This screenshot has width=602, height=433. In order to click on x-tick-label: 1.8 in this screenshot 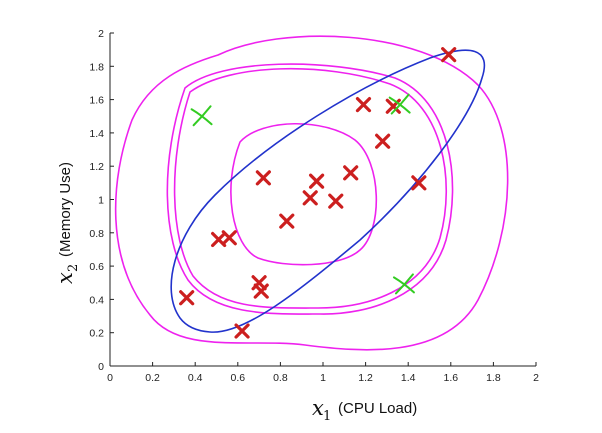, I will do `click(493, 378)`.